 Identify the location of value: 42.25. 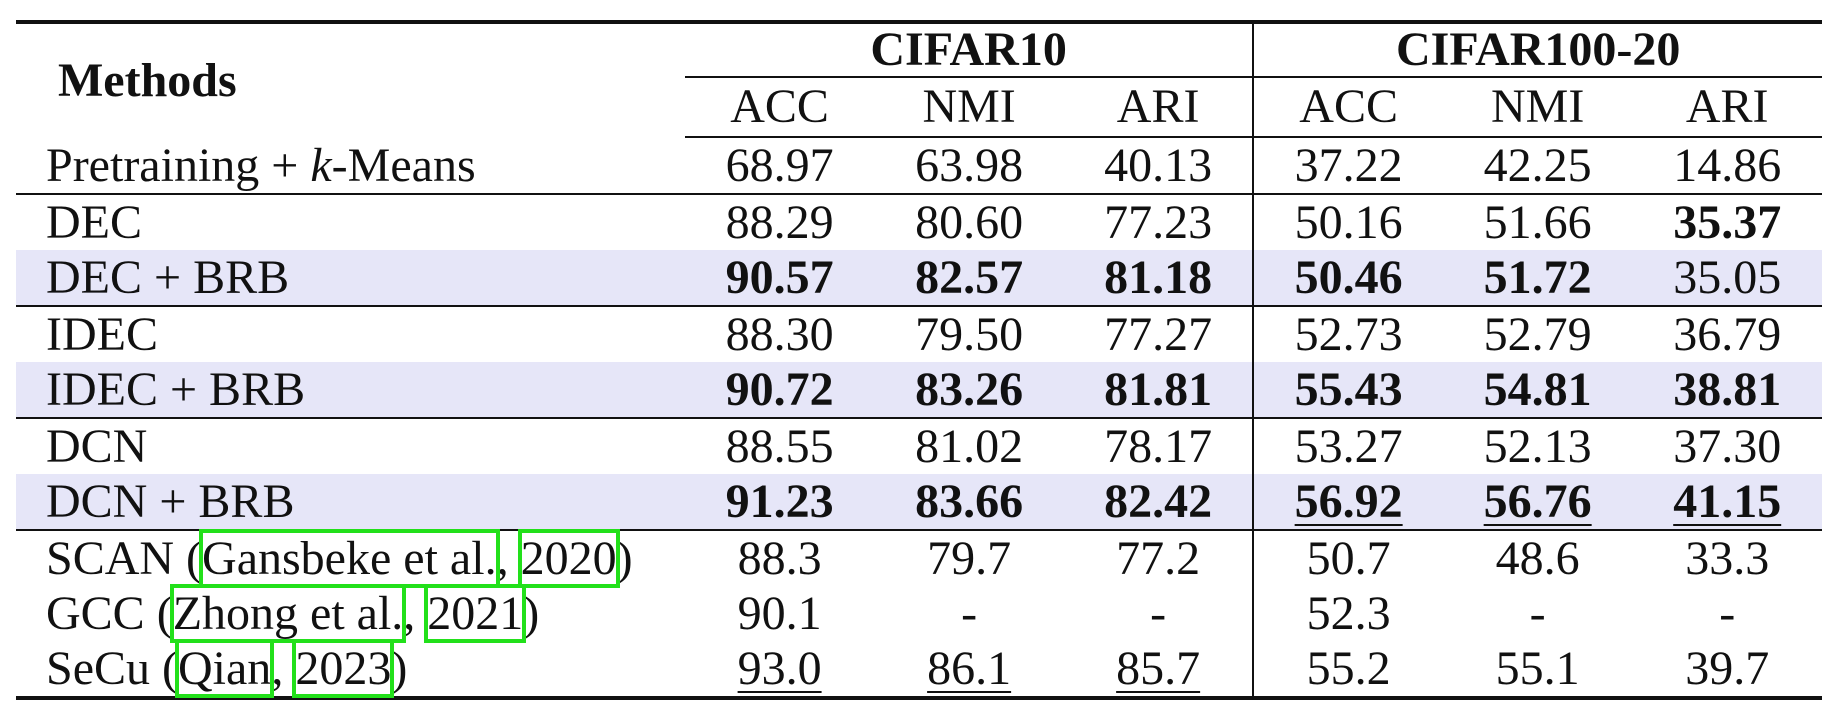
(1537, 165).